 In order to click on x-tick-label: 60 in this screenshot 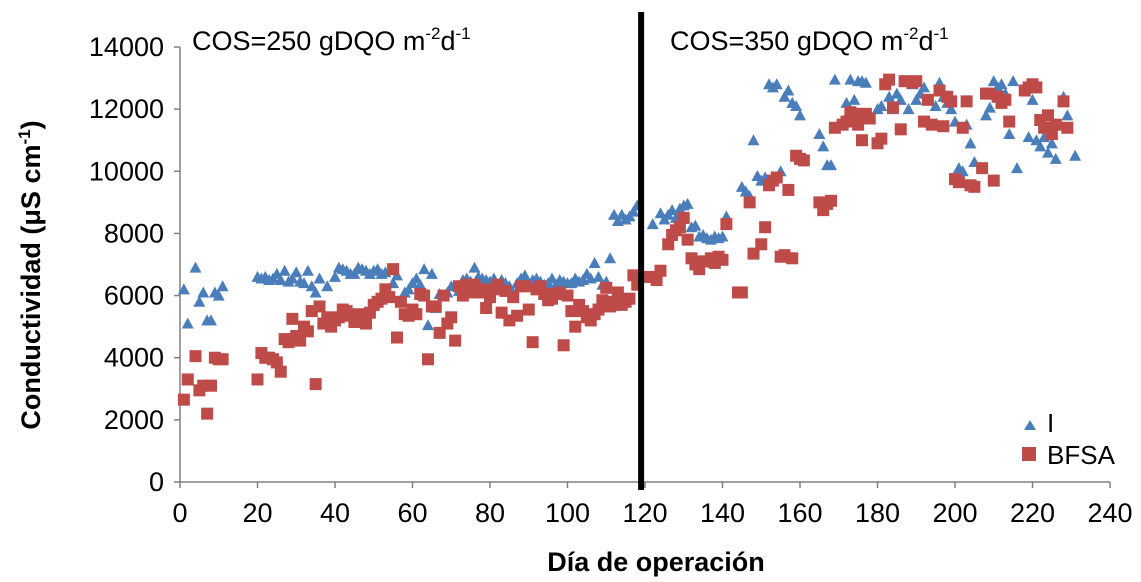, I will do `click(412, 513)`.